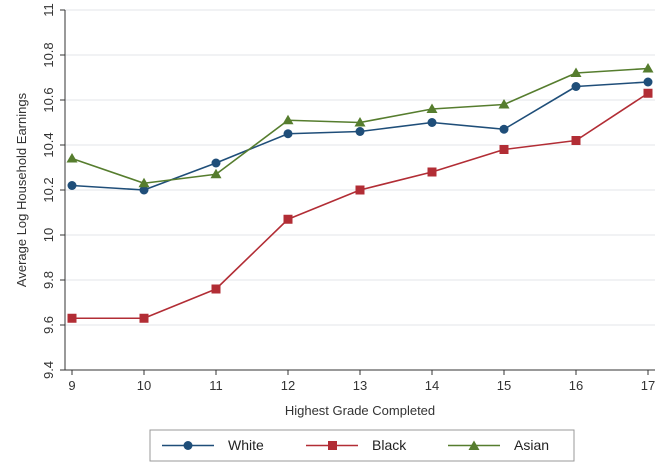  What do you see at coordinates (144, 385) in the screenshot?
I see `x-tick-label: 10` at bounding box center [144, 385].